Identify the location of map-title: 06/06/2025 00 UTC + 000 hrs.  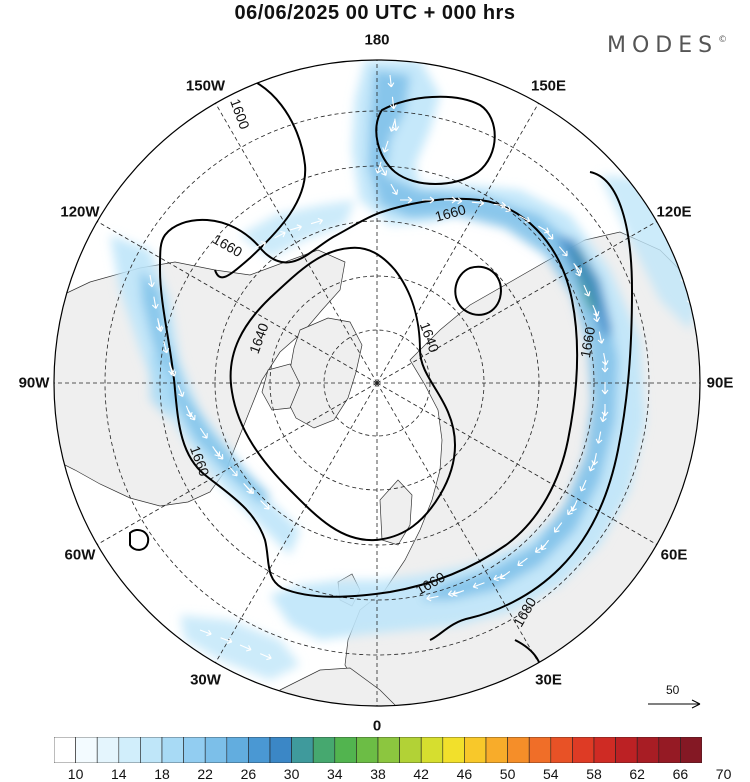
(375, 13).